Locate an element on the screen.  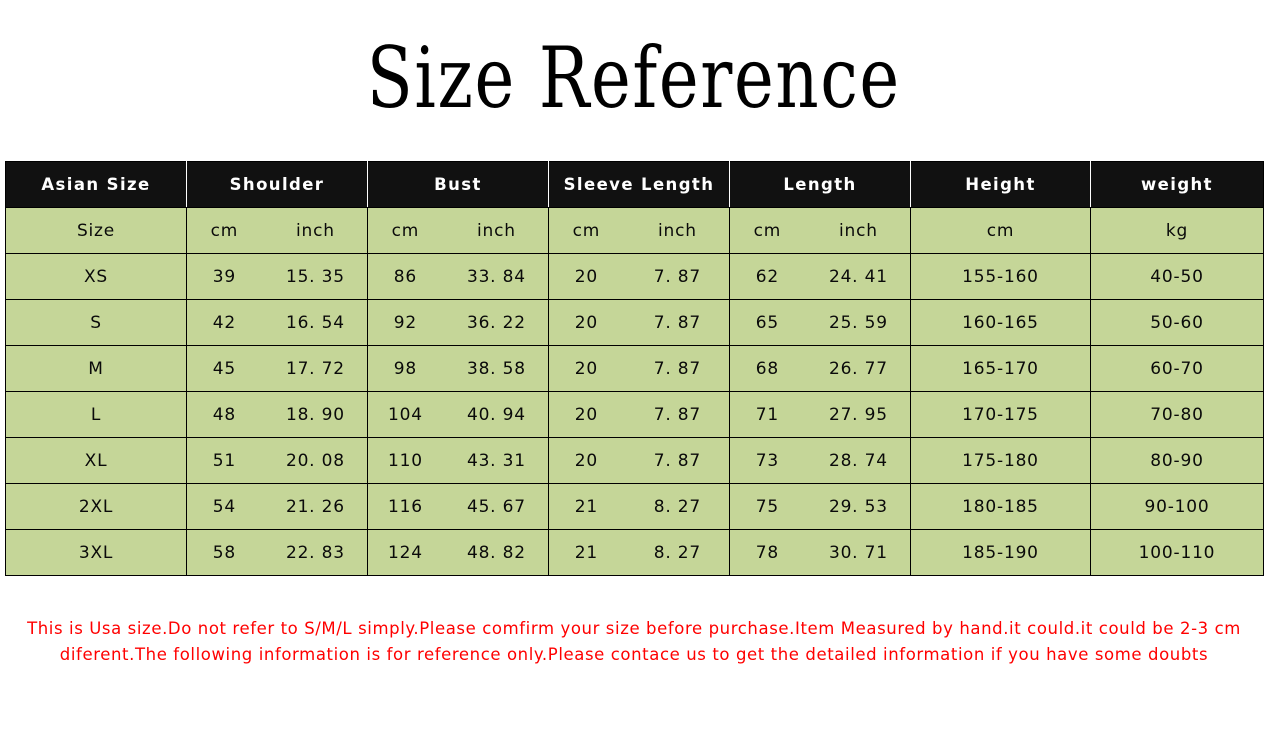
cell-shoulder-cm: 45 is located at coordinates (224, 368).